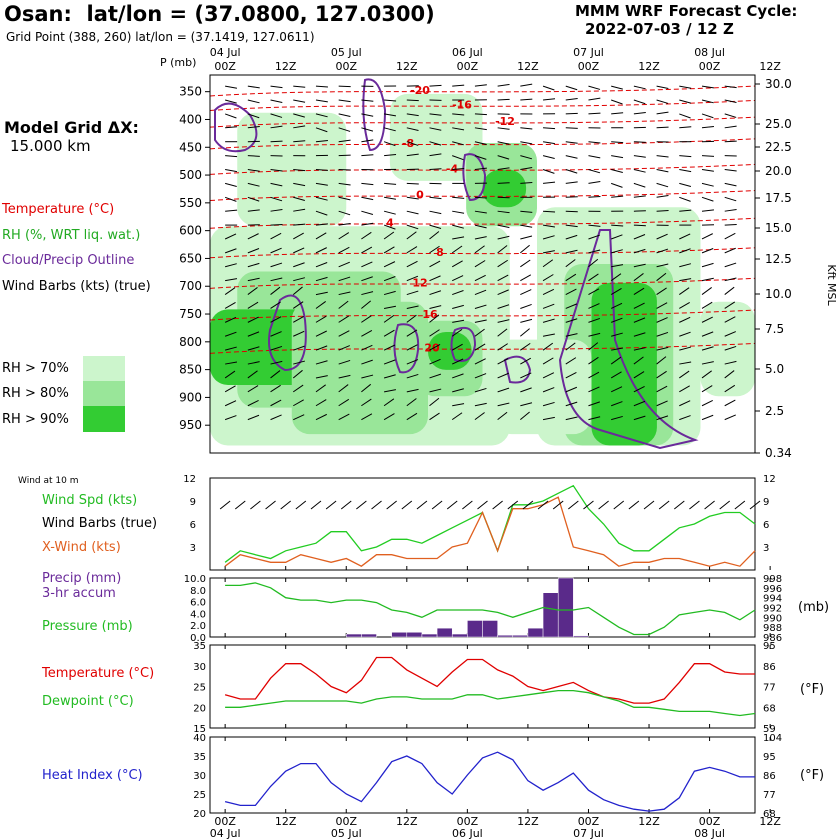 The width and height of the screenshot is (840, 840). What do you see at coordinates (81, 547) in the screenshot?
I see `x-wind-label: X-Wind (kts)` at bounding box center [81, 547].